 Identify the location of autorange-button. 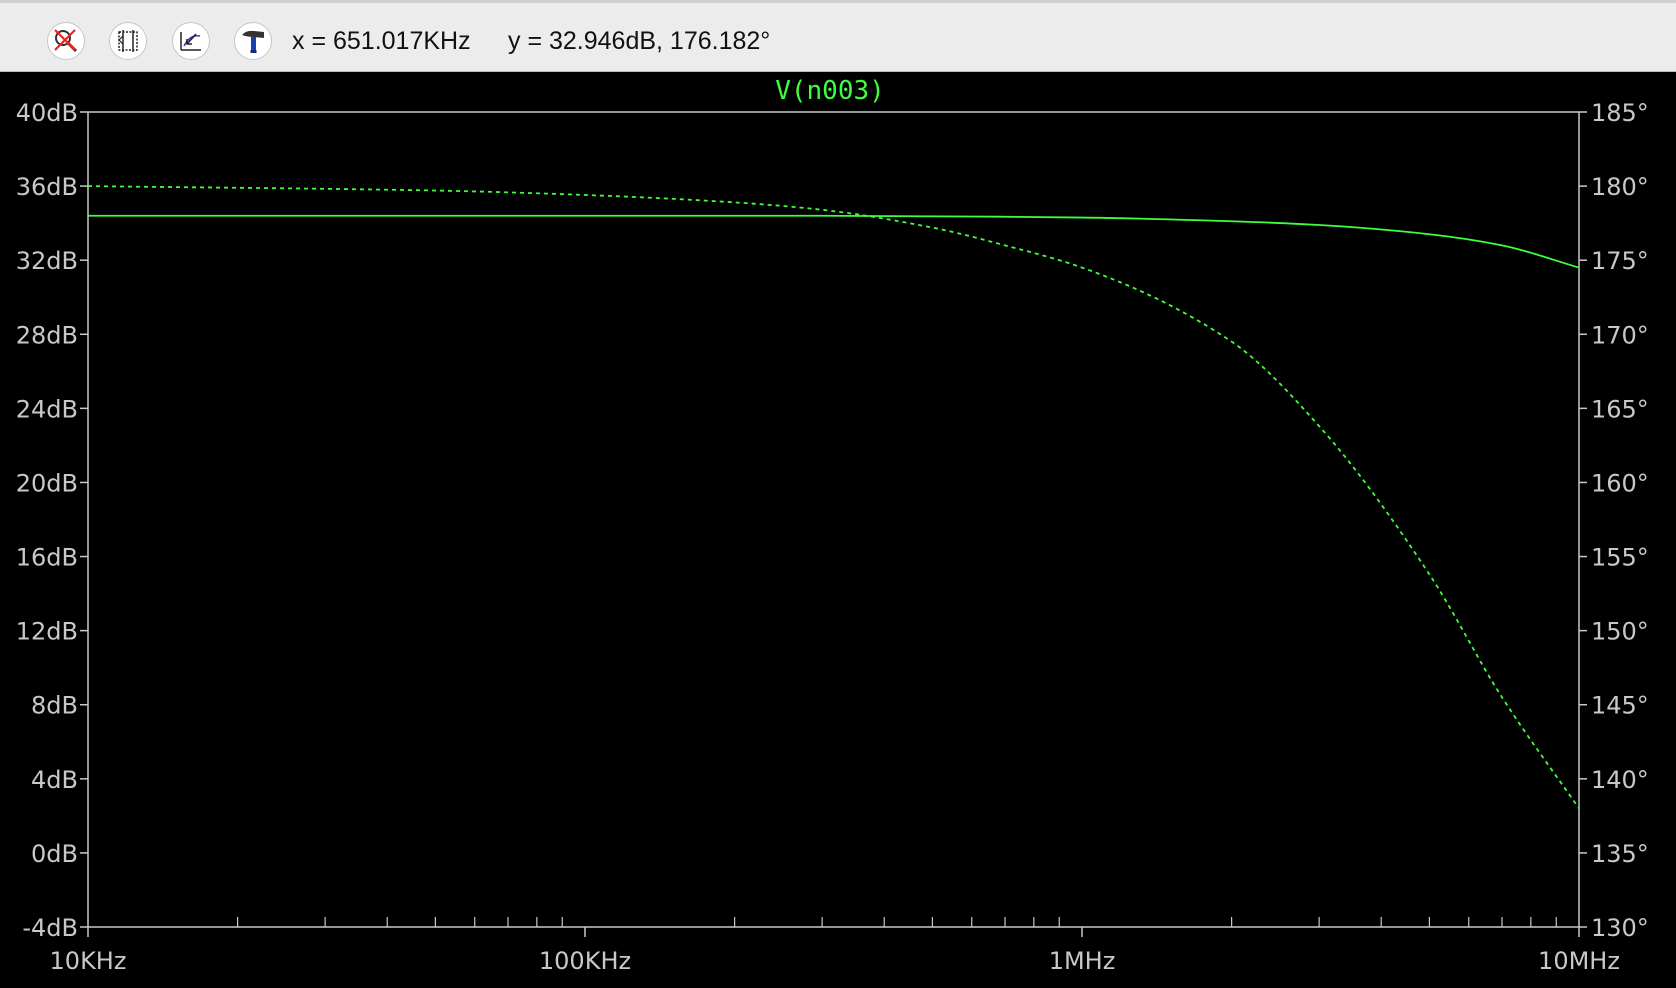
(66, 41).